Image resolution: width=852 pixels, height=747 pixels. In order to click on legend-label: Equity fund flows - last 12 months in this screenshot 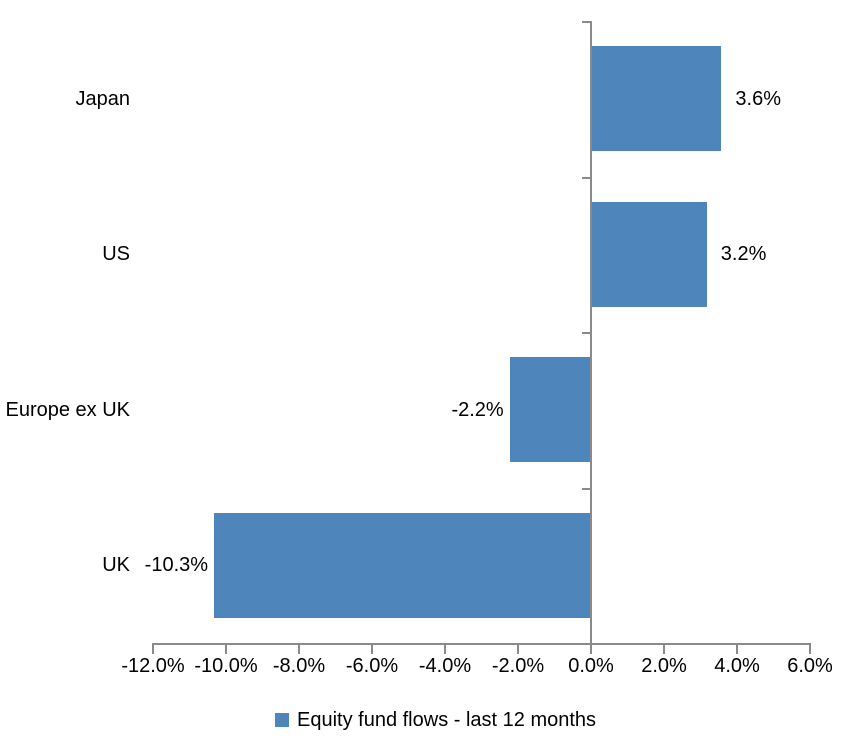, I will do `click(447, 720)`.